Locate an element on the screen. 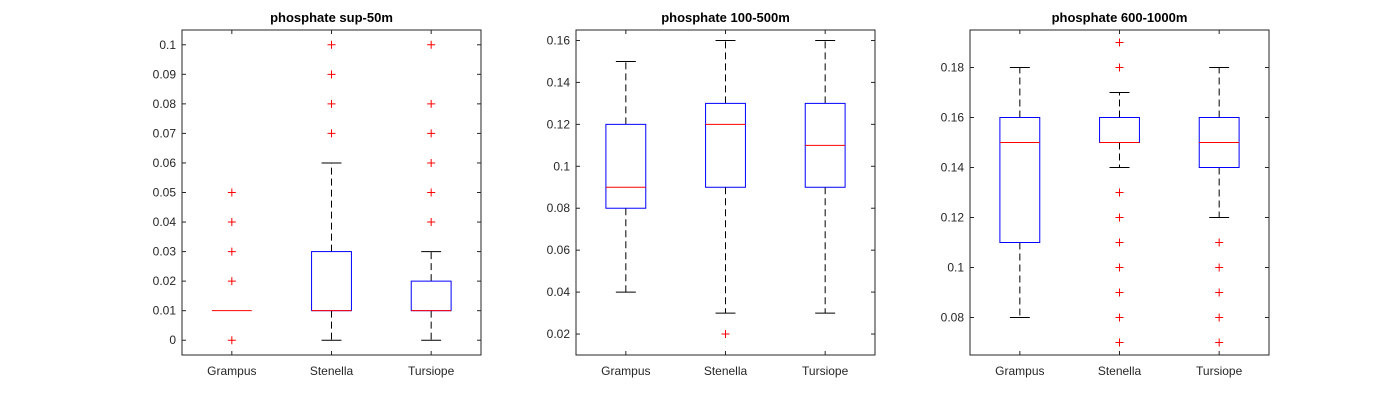  chart-title: phosphate 600-1000m is located at coordinates (1120, 17).